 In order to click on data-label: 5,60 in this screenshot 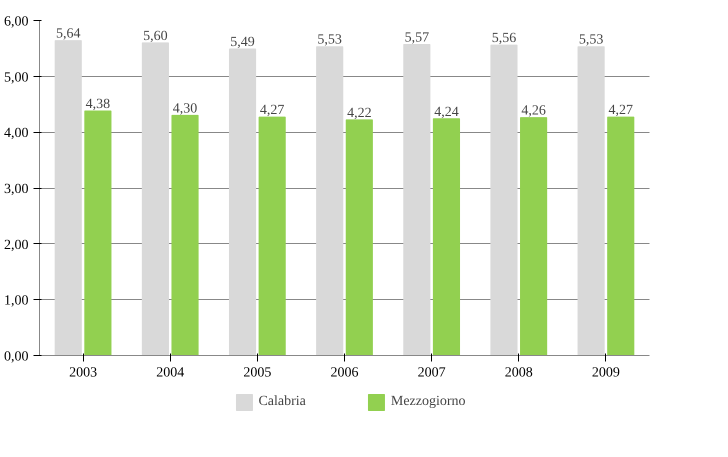, I will do `click(155, 36)`.